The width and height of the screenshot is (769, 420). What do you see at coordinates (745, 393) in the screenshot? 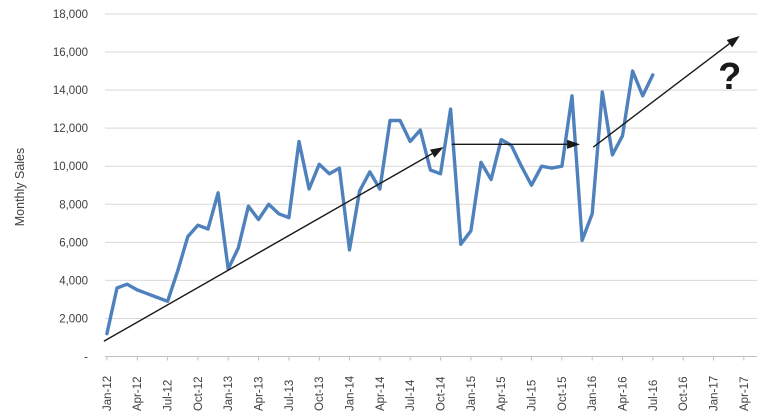
I see `x-tick-label: Apr-17` at bounding box center [745, 393].